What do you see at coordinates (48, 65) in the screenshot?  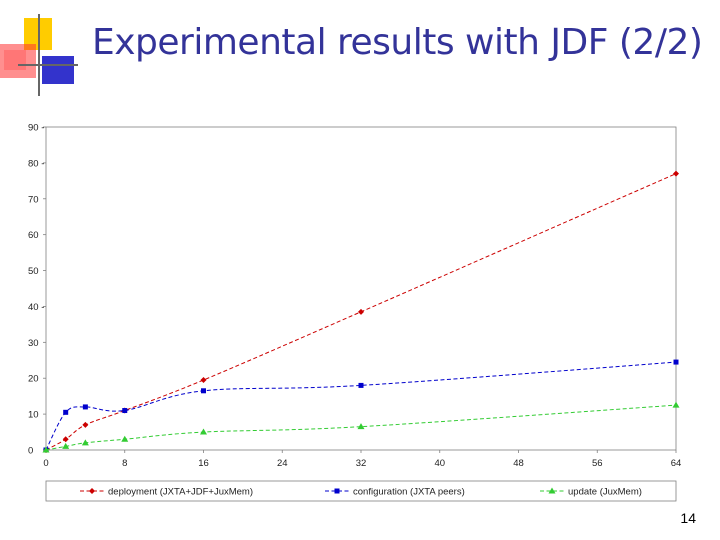 I see `decor-horizontal-line` at bounding box center [48, 65].